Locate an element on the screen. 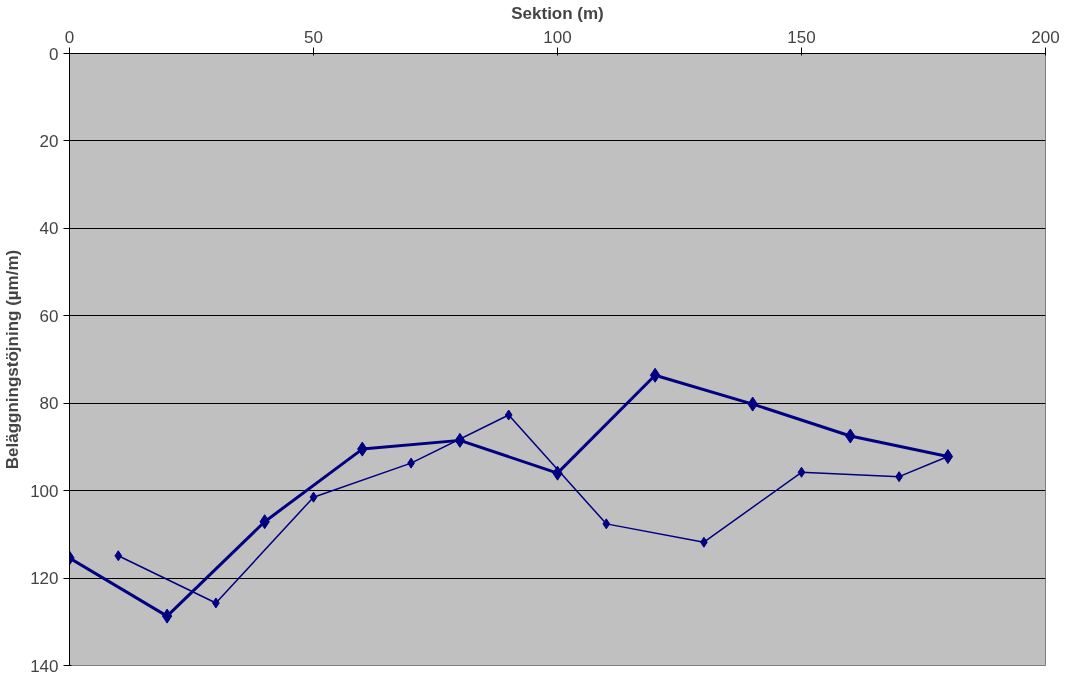  y-tick-label: 100 is located at coordinates (44, 491).